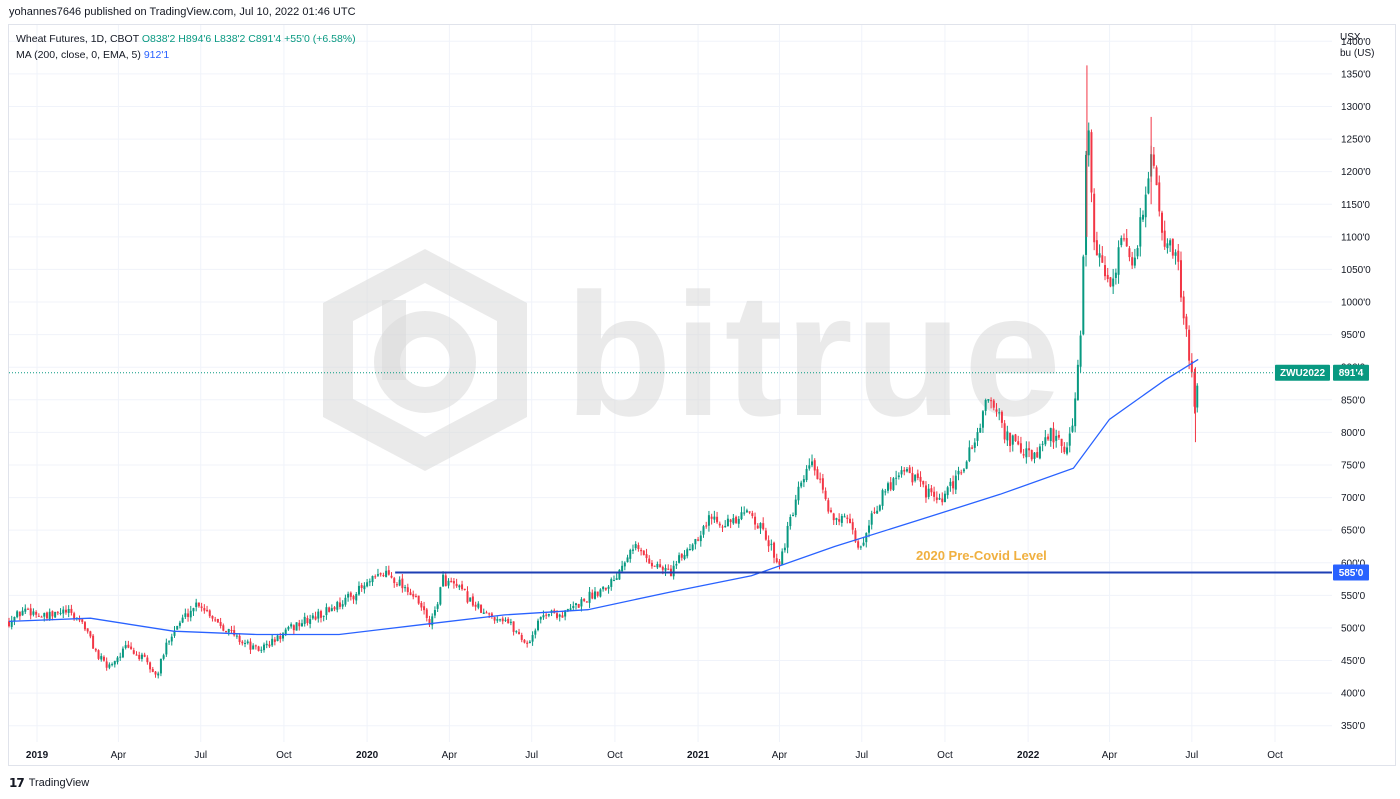 The height and width of the screenshot is (799, 1400). I want to click on y-tick-label: 350'0, so click(1353, 726).